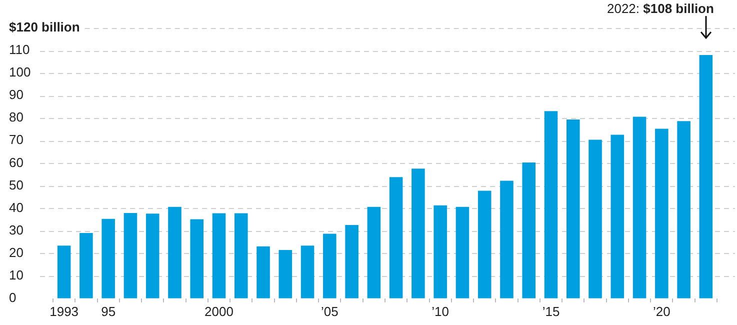  Describe the element at coordinates (16, 94) in the screenshot. I see `y-tick-label: 90` at that location.